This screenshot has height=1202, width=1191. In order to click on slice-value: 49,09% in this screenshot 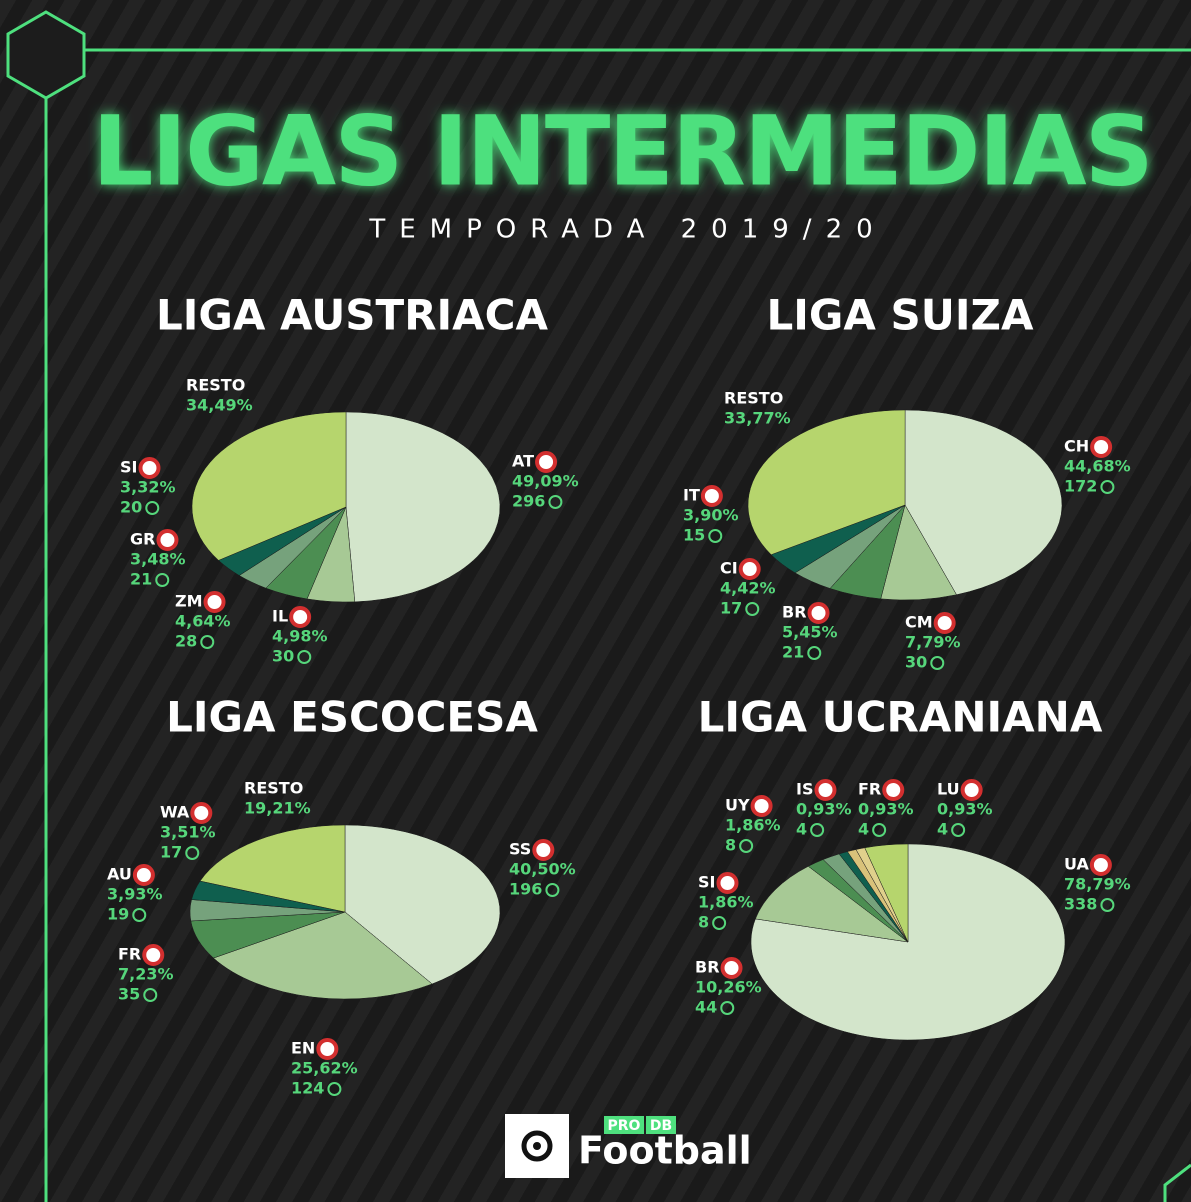, I will do `click(545, 481)`.